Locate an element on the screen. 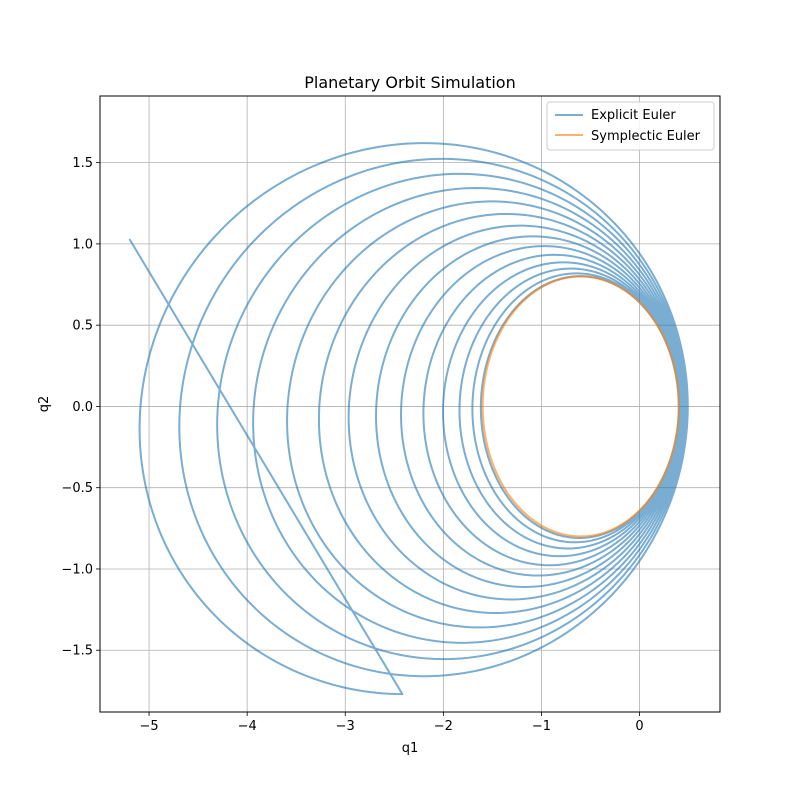  y-tick-label: 0.0 is located at coordinates (82, 407).